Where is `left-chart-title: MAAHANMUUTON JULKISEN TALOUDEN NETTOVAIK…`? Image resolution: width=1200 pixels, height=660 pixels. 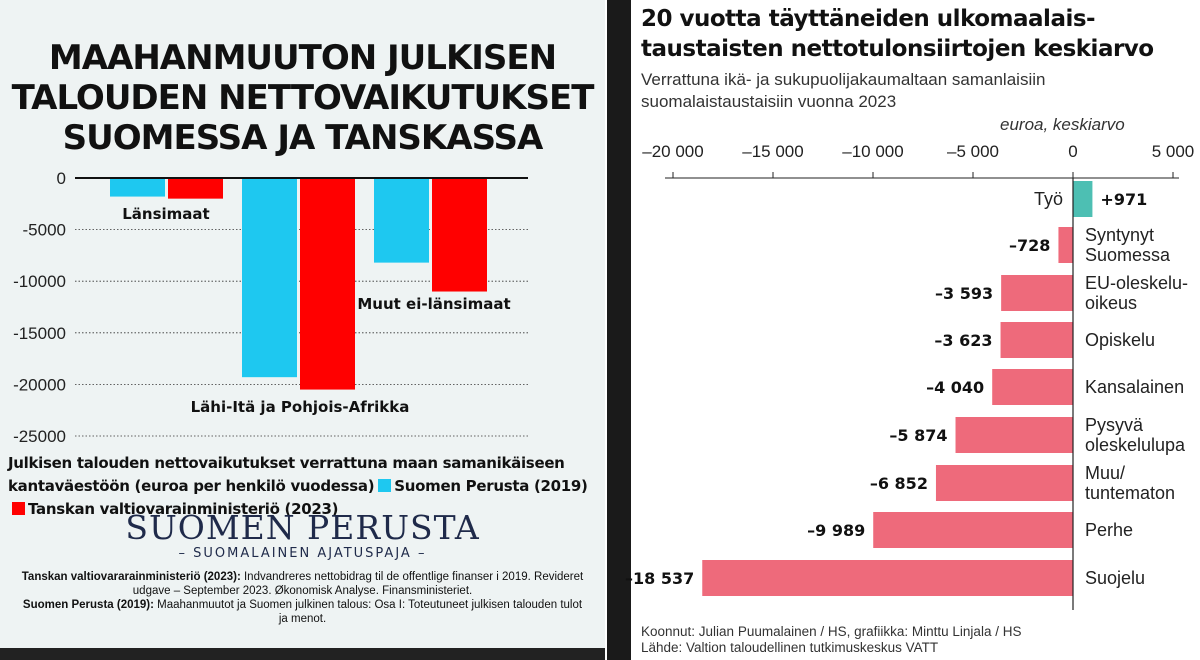 left-chart-title: MAAHANMUUTON JULKISEN TALOUDEN NETTOVAIK… is located at coordinates (302, 98).